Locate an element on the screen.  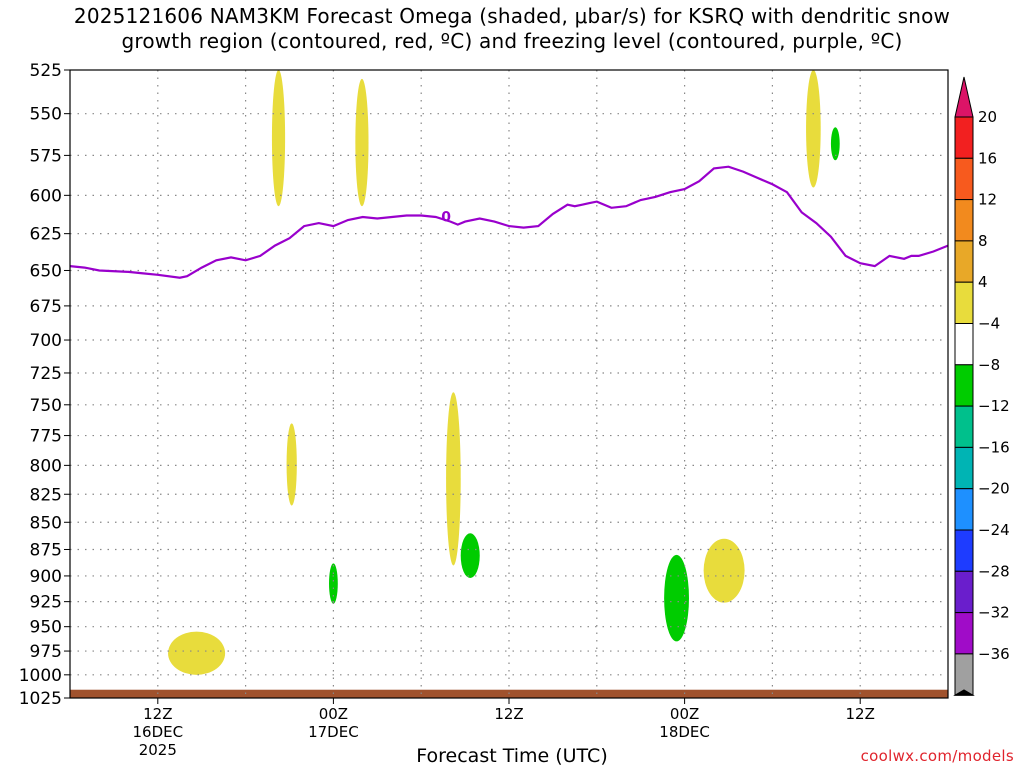
y-tick-label-725: 725 is located at coordinates (46, 374).